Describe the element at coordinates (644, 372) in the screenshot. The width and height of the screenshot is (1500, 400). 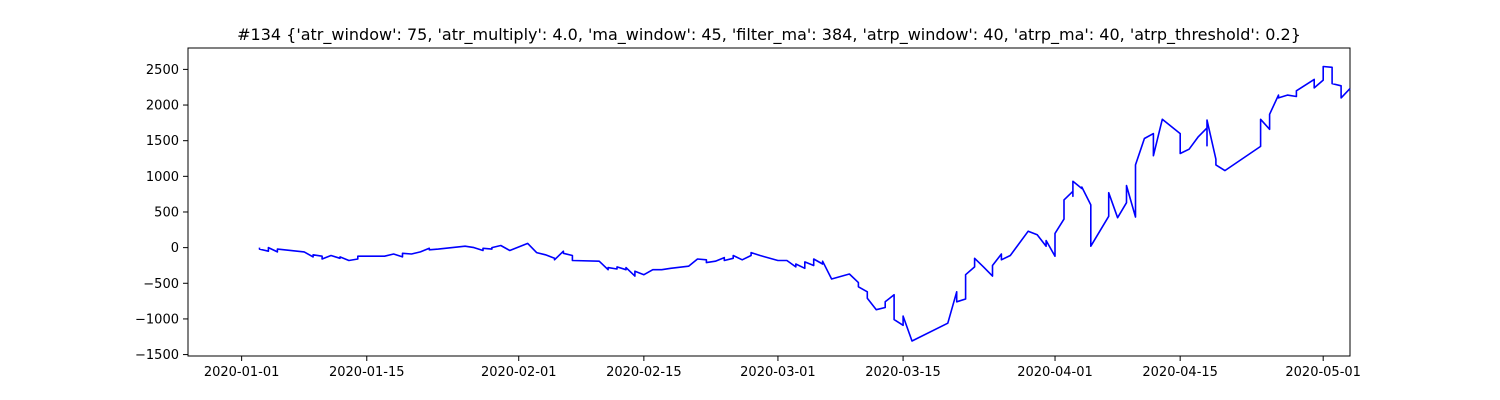
I see `x-tick-label: 2020-02-15` at that location.